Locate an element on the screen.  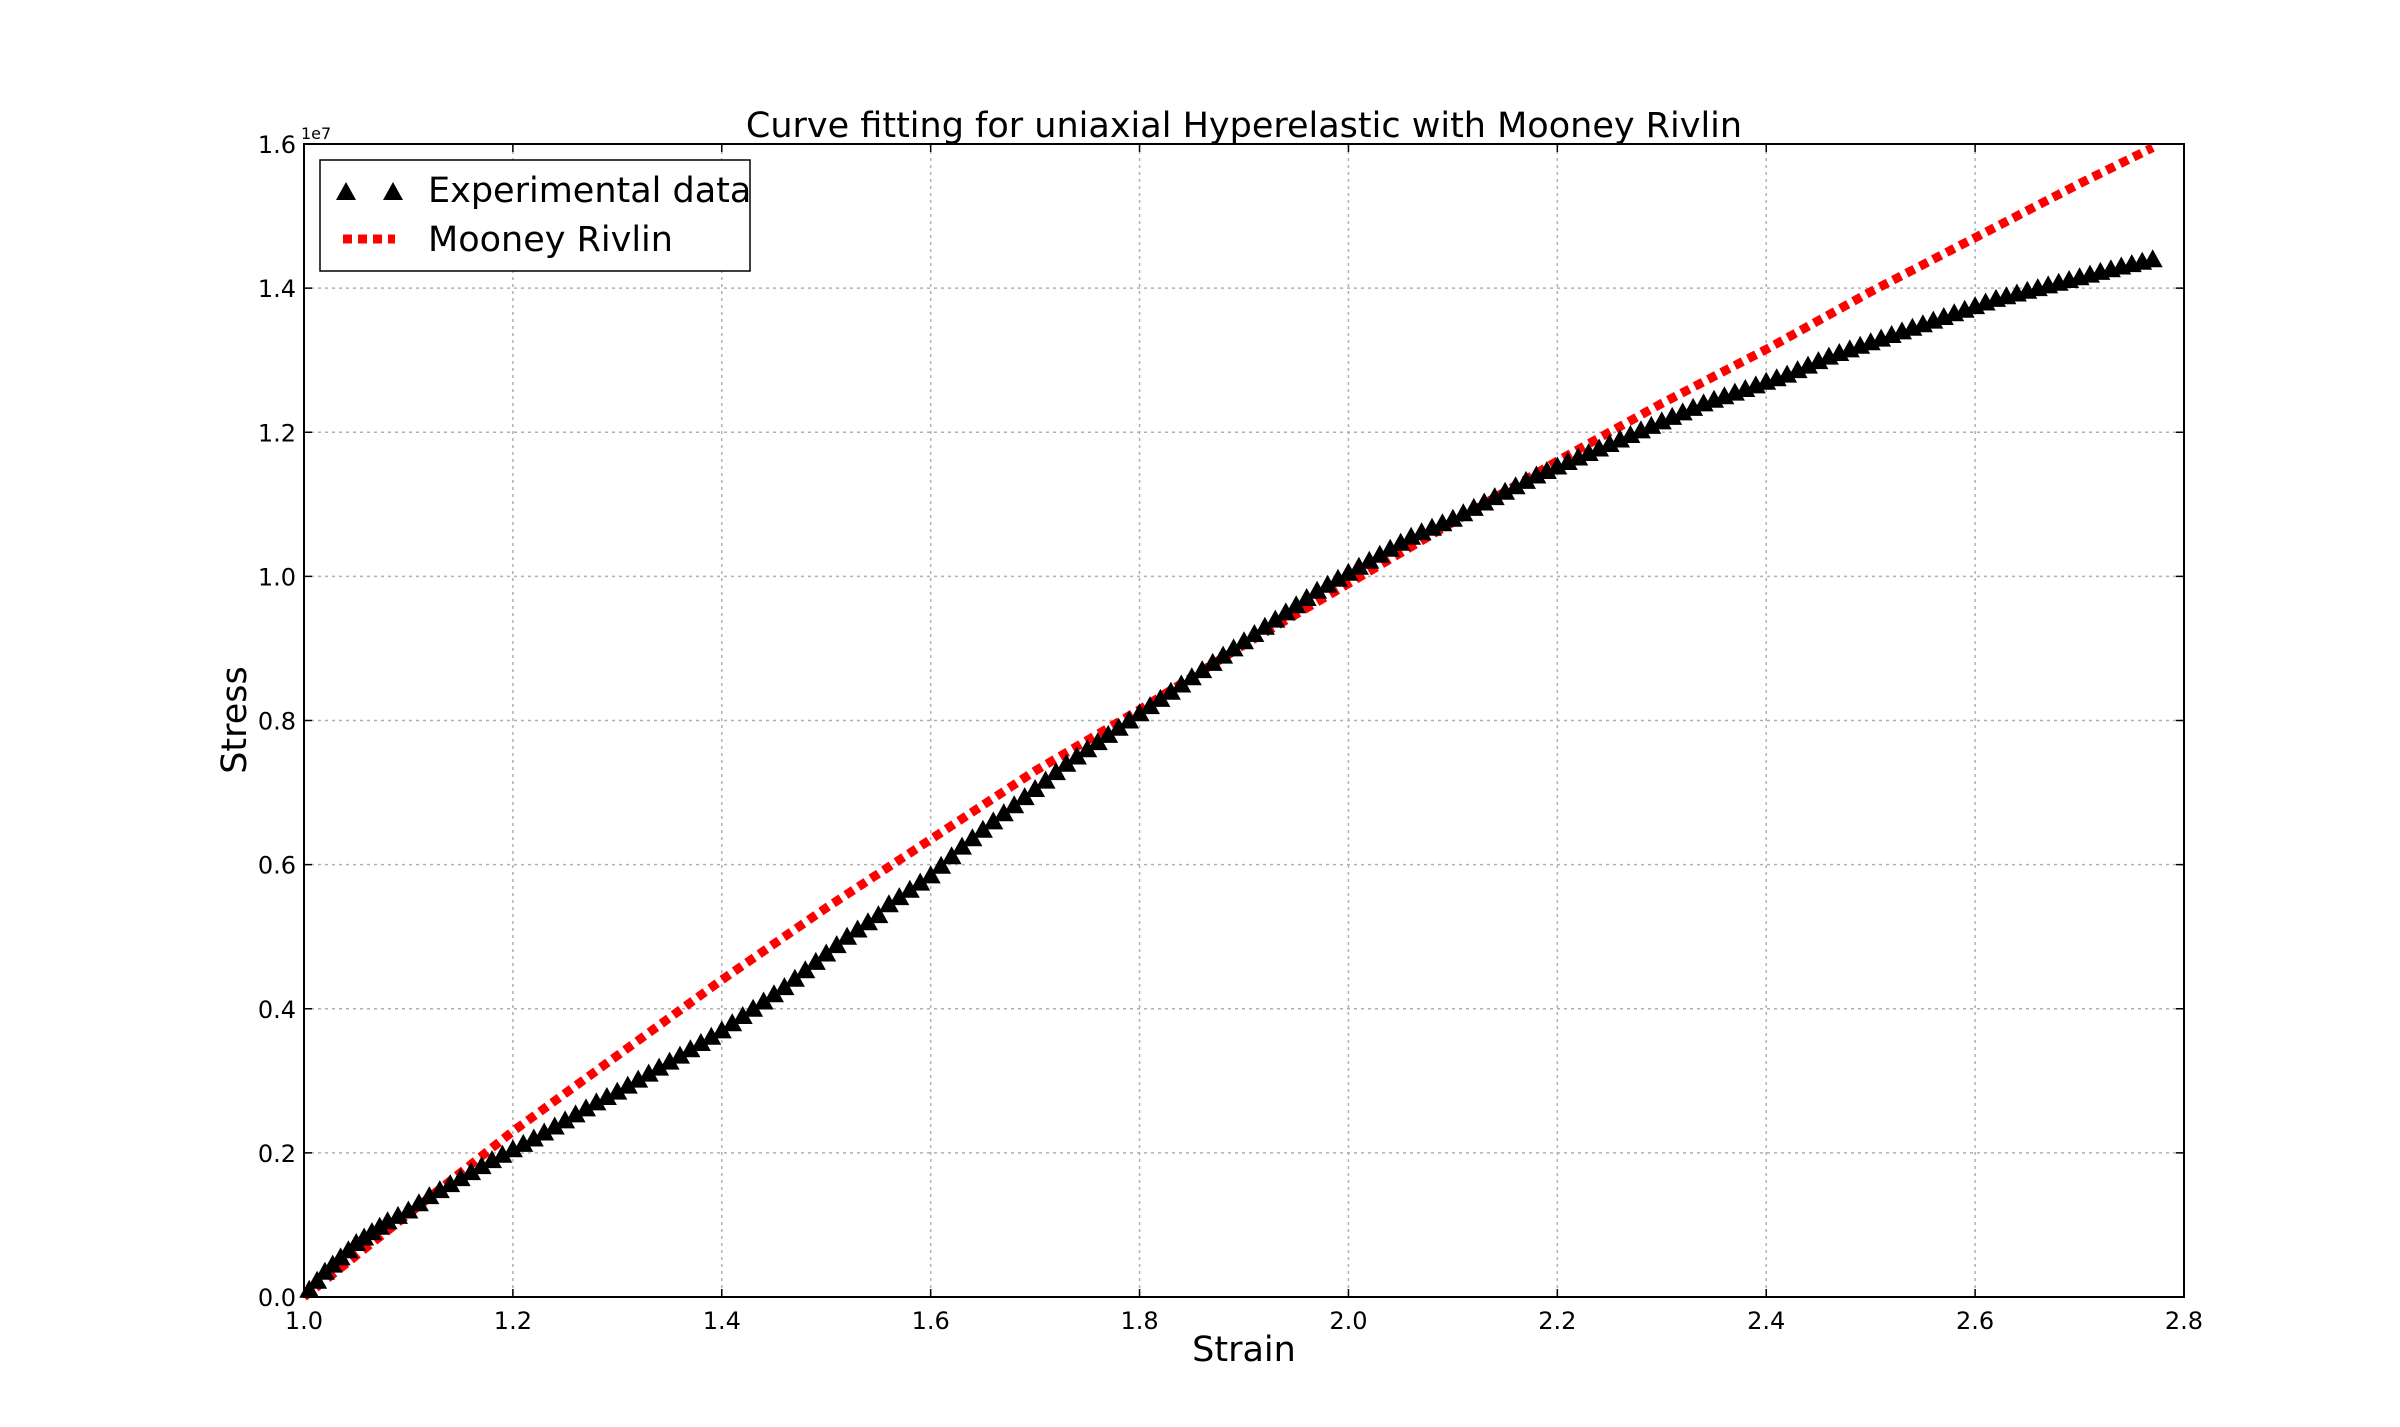
x-tick-label: 1.0 is located at coordinates (304, 1321).